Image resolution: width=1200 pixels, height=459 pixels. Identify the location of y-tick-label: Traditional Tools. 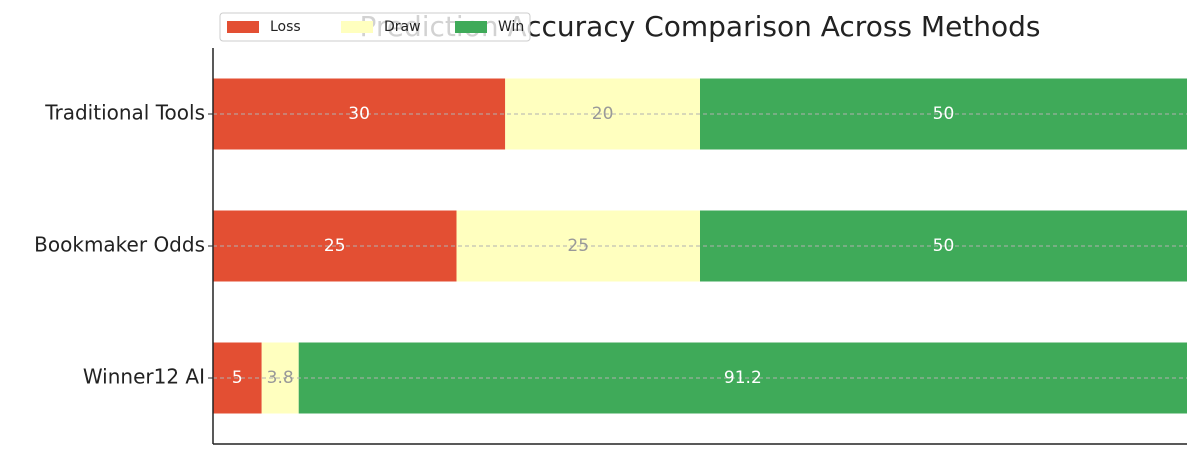
(124, 113).